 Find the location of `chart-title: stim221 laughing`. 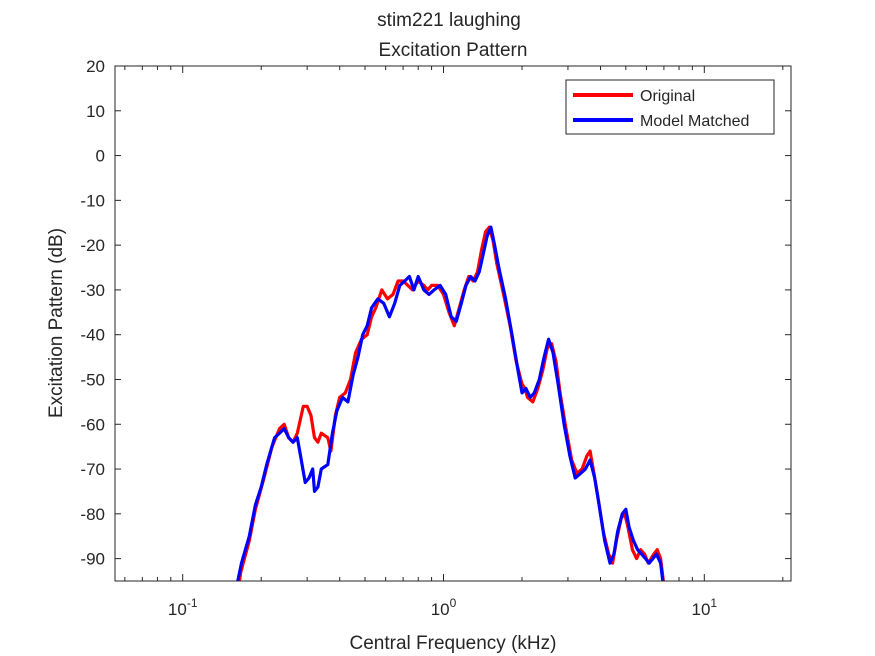

chart-title: stim221 laughing is located at coordinates (449, 20).